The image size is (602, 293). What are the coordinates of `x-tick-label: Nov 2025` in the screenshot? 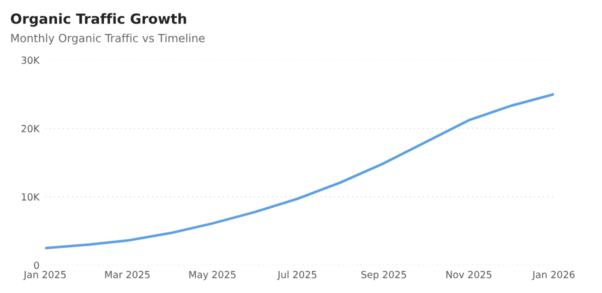 It's located at (469, 274).